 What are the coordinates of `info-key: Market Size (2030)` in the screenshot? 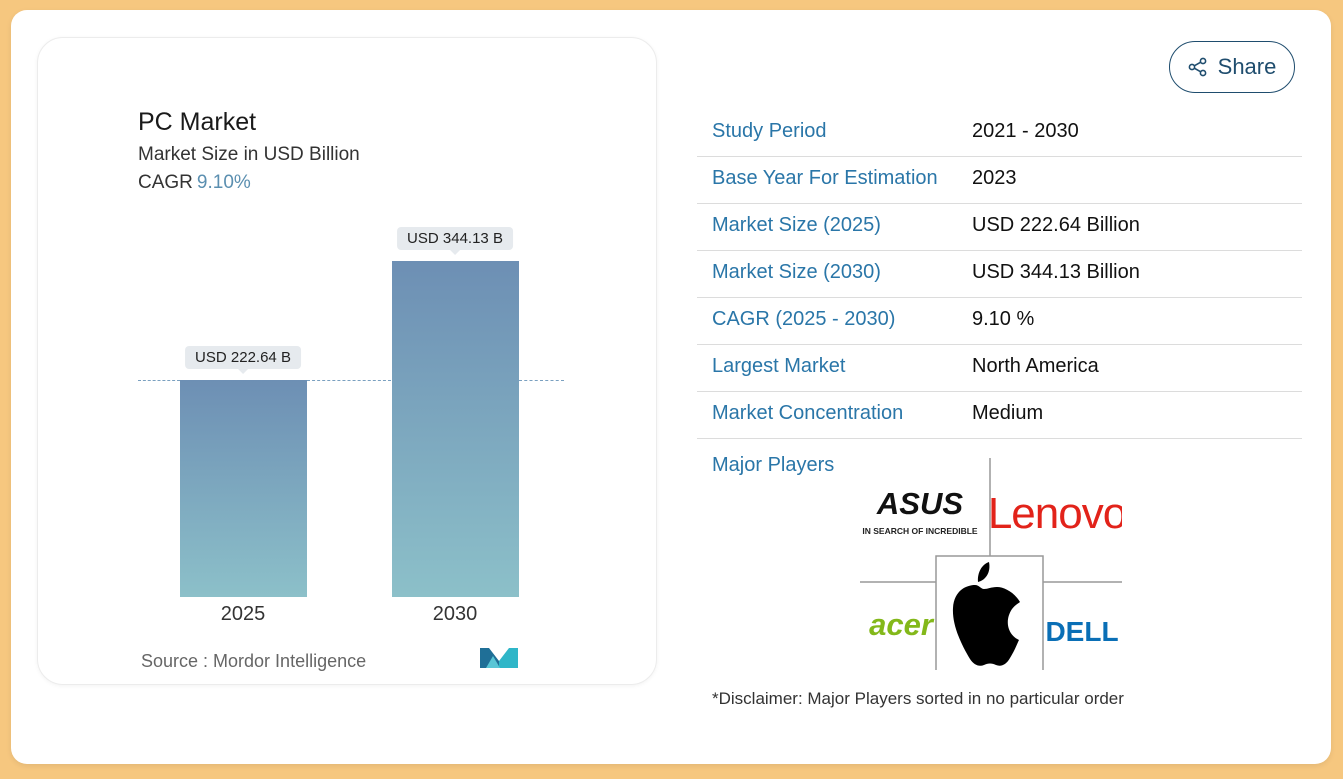 It's located at (796, 272).